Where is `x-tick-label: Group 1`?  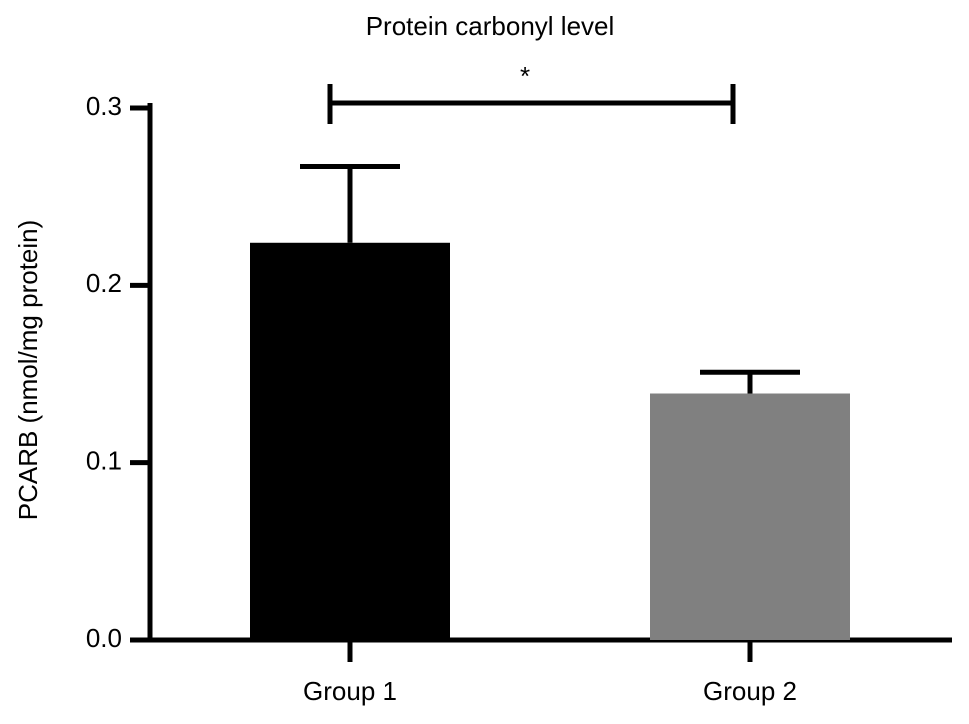
x-tick-label: Group 1 is located at coordinates (350, 691).